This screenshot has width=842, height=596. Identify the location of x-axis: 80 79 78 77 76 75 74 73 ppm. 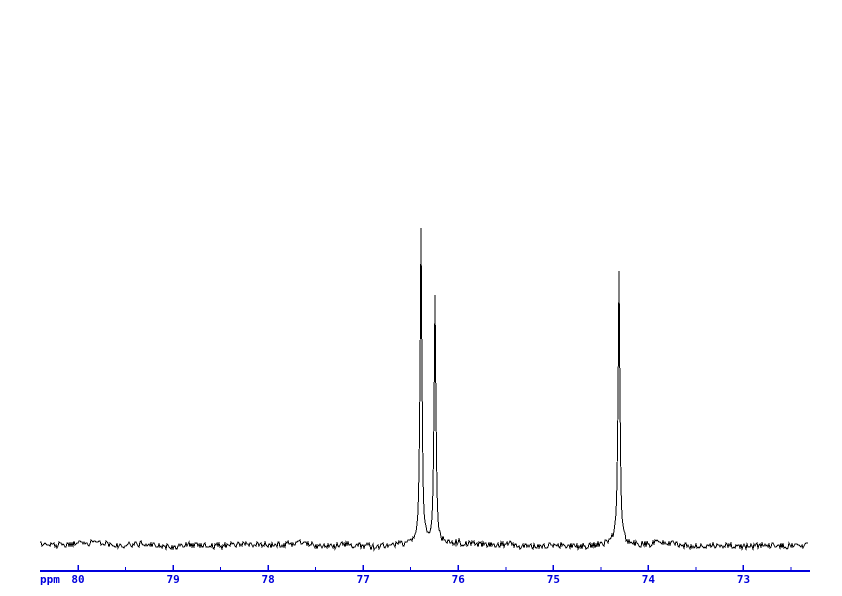
(425, 575).